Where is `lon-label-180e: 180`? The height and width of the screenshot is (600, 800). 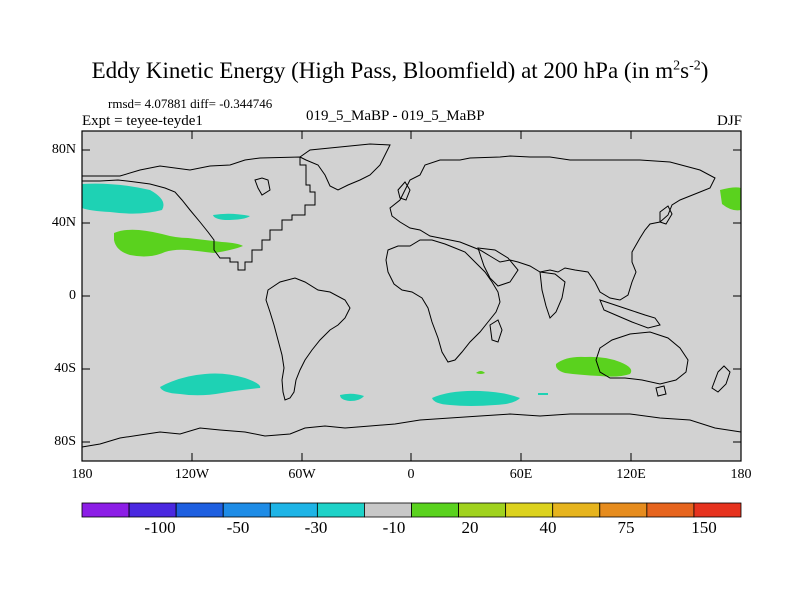 lon-label-180e: 180 is located at coordinates (741, 474).